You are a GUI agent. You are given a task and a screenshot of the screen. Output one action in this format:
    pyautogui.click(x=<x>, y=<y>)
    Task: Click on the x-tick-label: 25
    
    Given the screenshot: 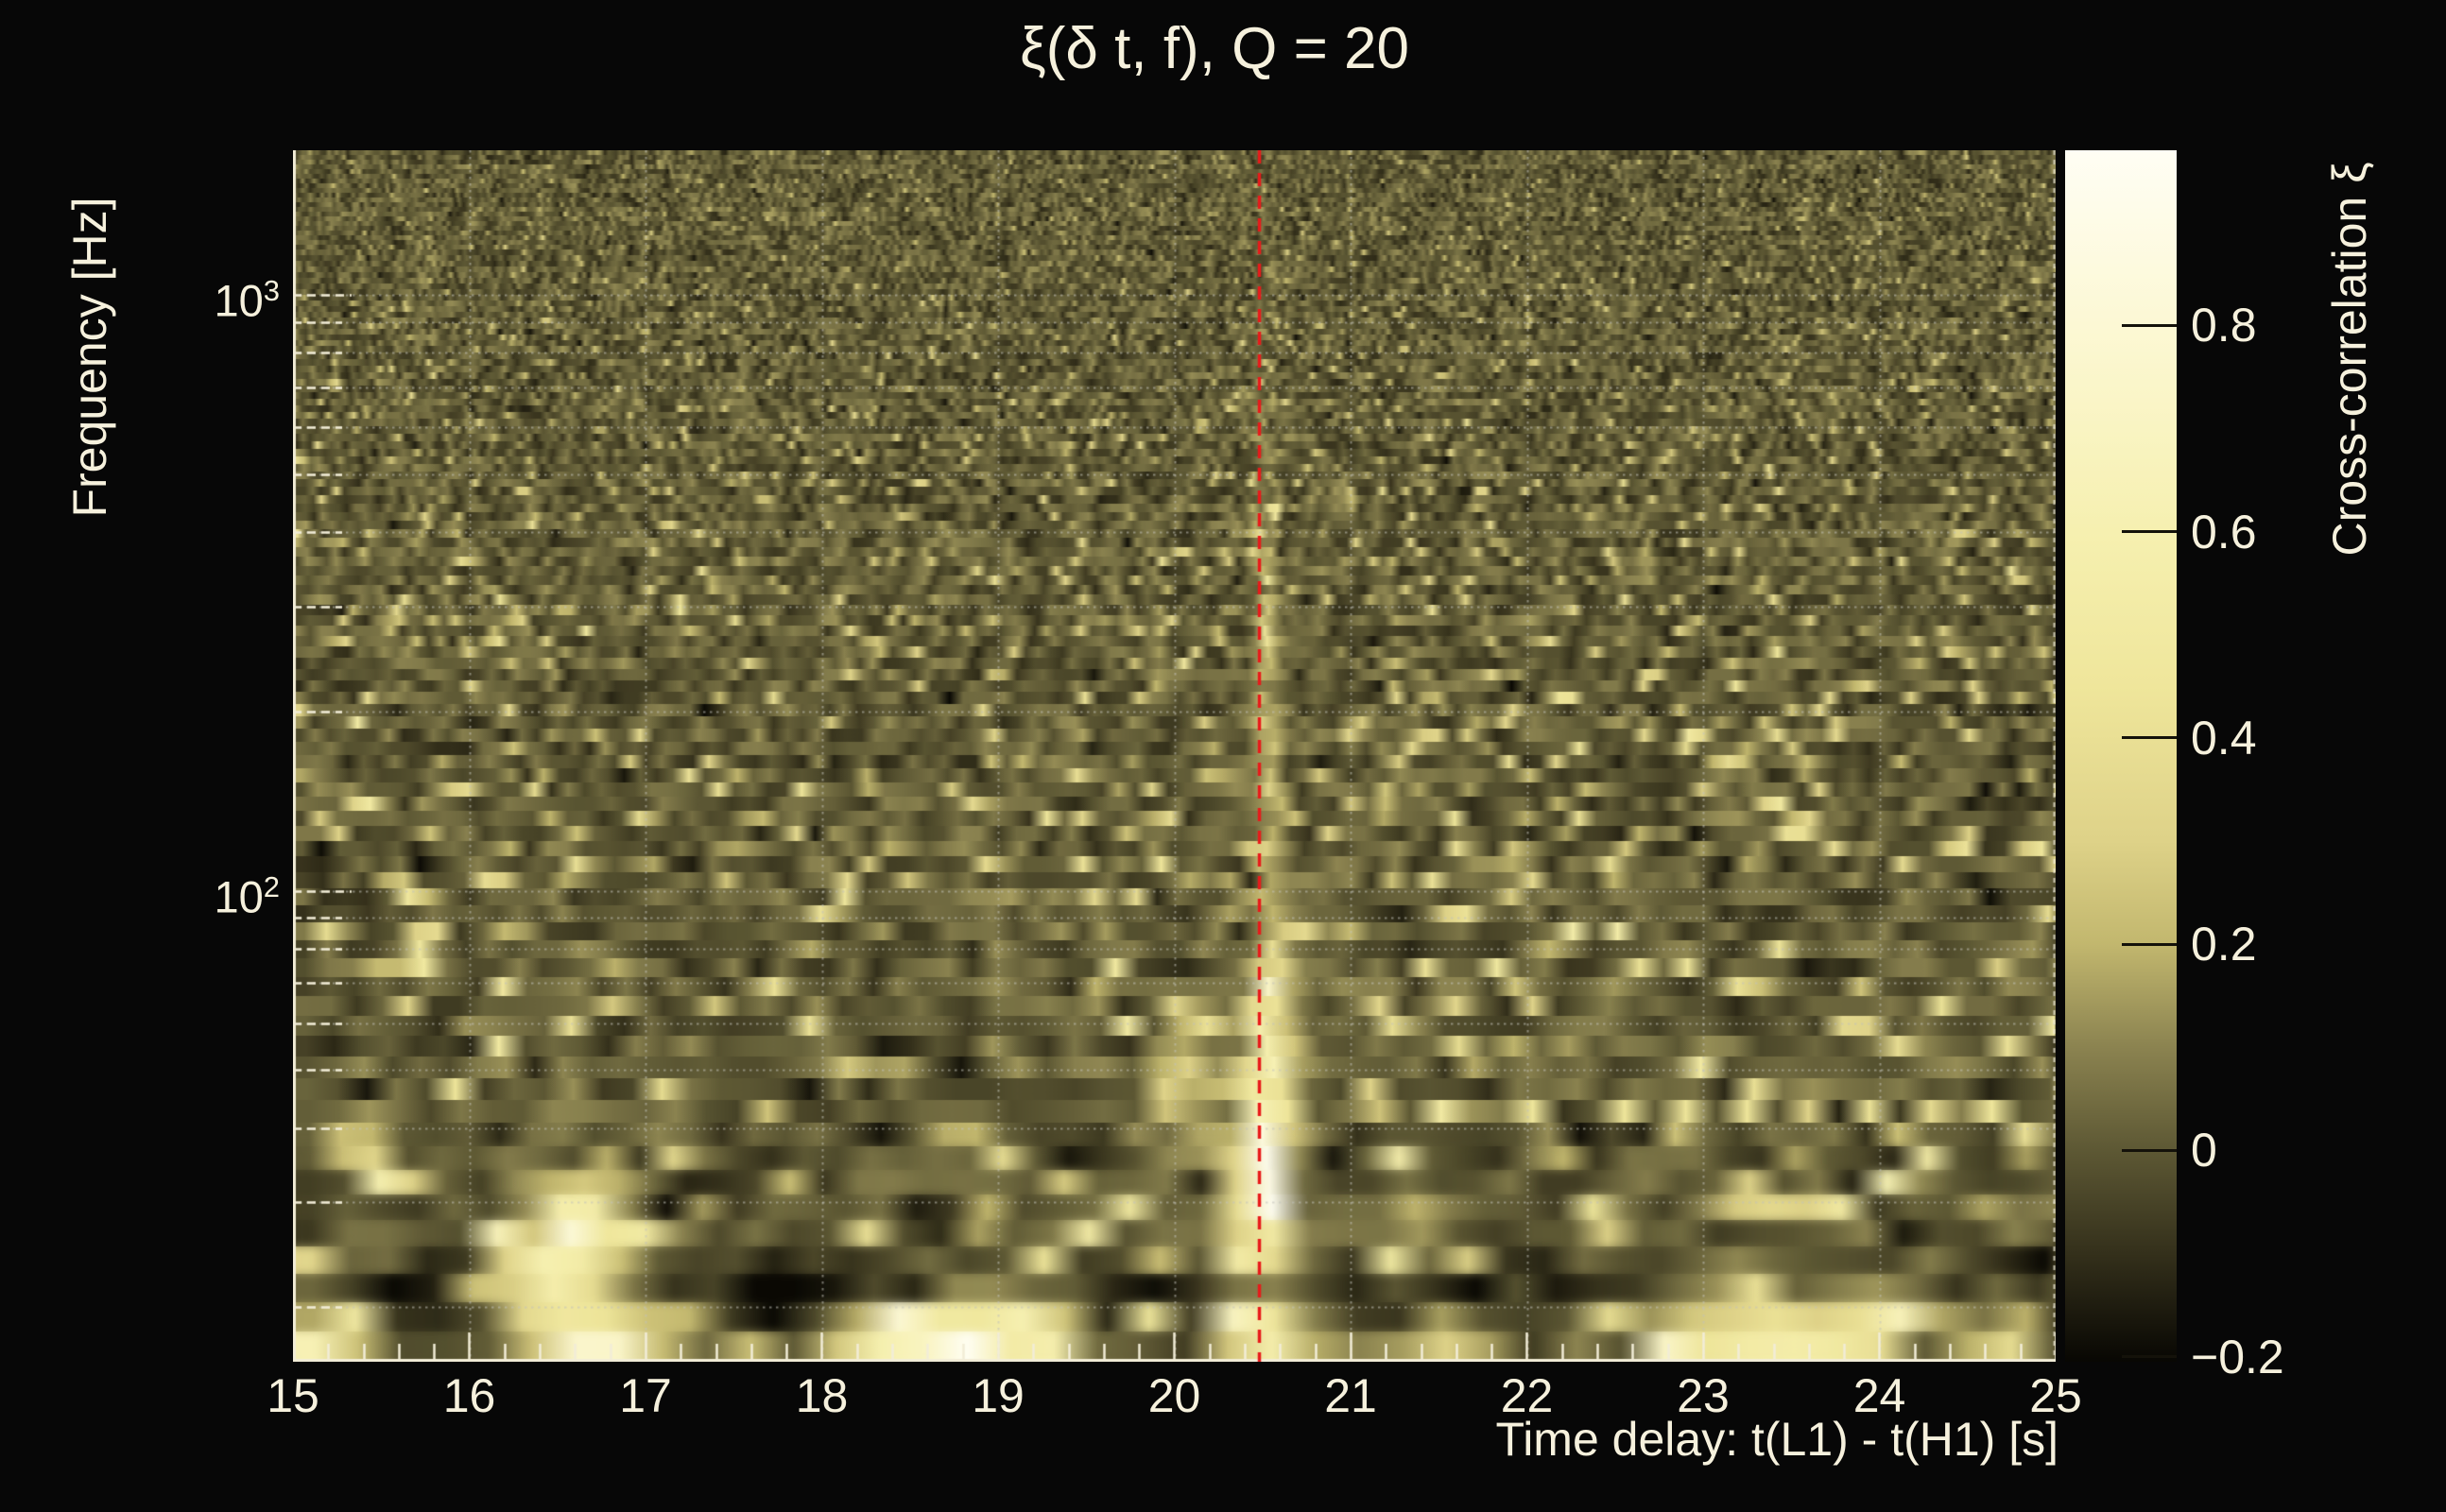 What is the action you would take?
    pyautogui.click(x=2055, y=1395)
    